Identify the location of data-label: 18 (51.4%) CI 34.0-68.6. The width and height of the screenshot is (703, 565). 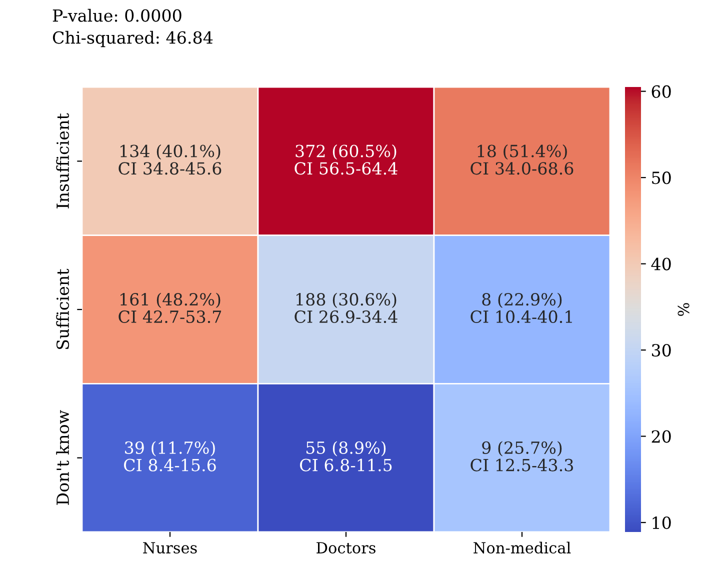
(522, 159).